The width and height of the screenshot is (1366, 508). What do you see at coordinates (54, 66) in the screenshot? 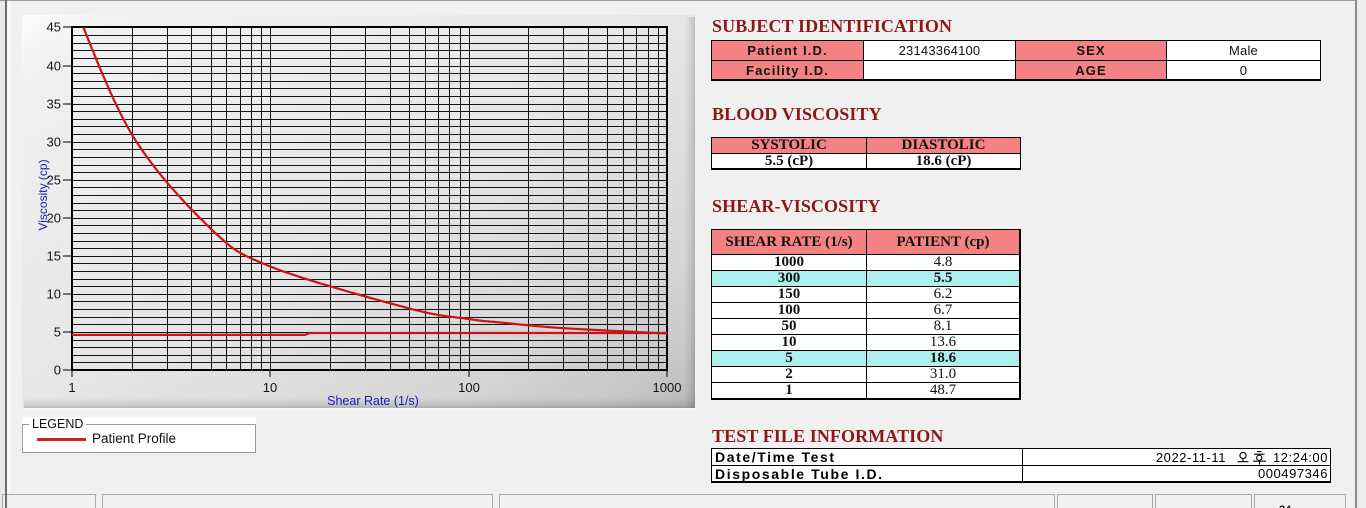
I see `svg-text: 40` at bounding box center [54, 66].